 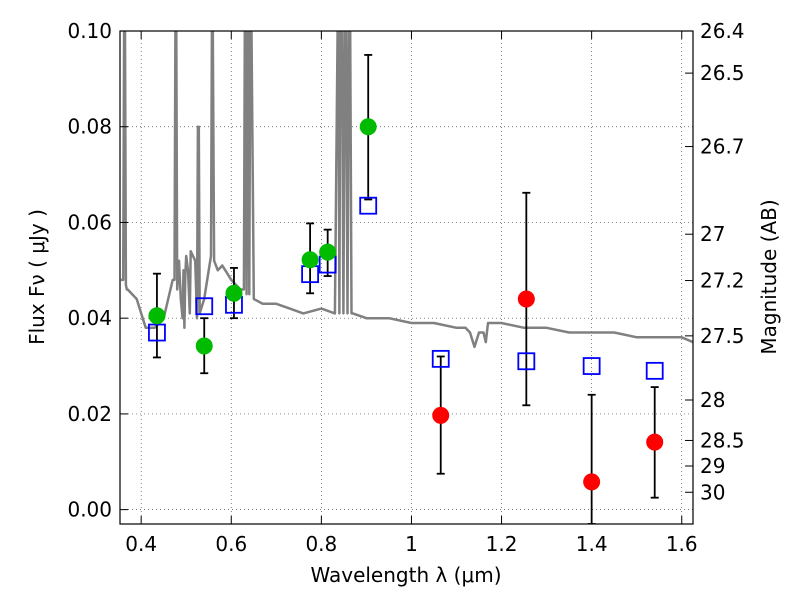 I want to click on y2-tick-label: 26.5, so click(x=722, y=73).